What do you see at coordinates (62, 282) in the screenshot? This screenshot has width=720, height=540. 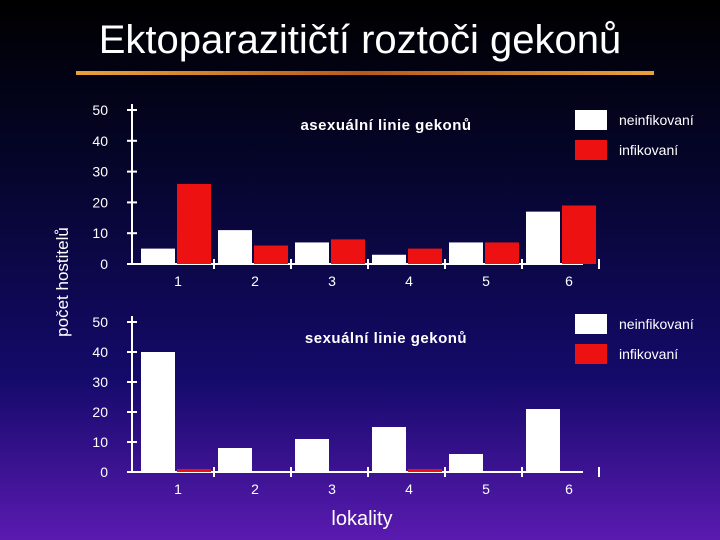 I see `y-axis-label: počet hostitelů` at bounding box center [62, 282].